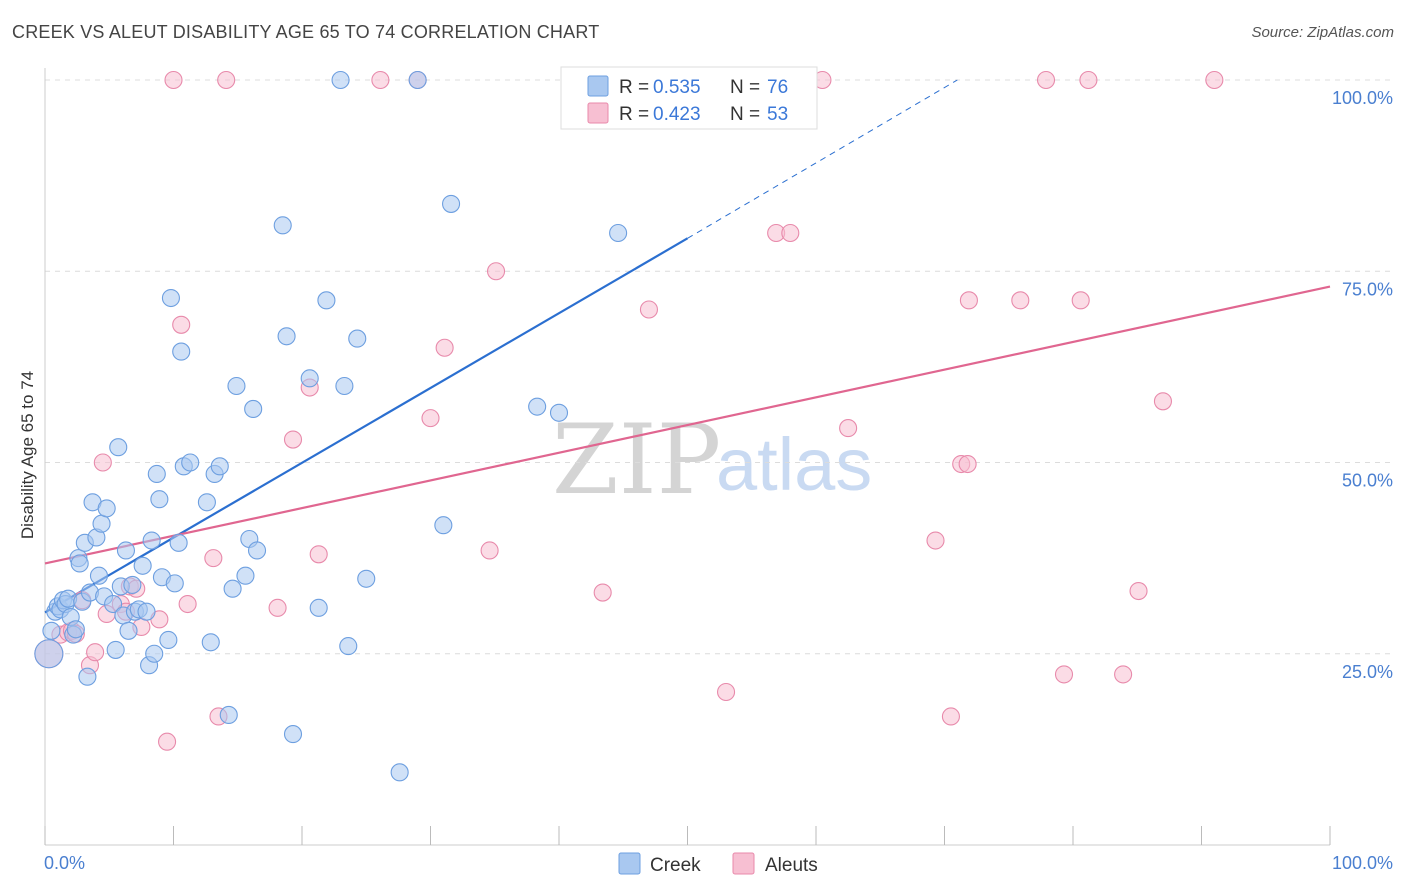 This screenshot has width=1406, height=892. I want to click on x-tick-label-0: 0.0%, so click(64, 863).